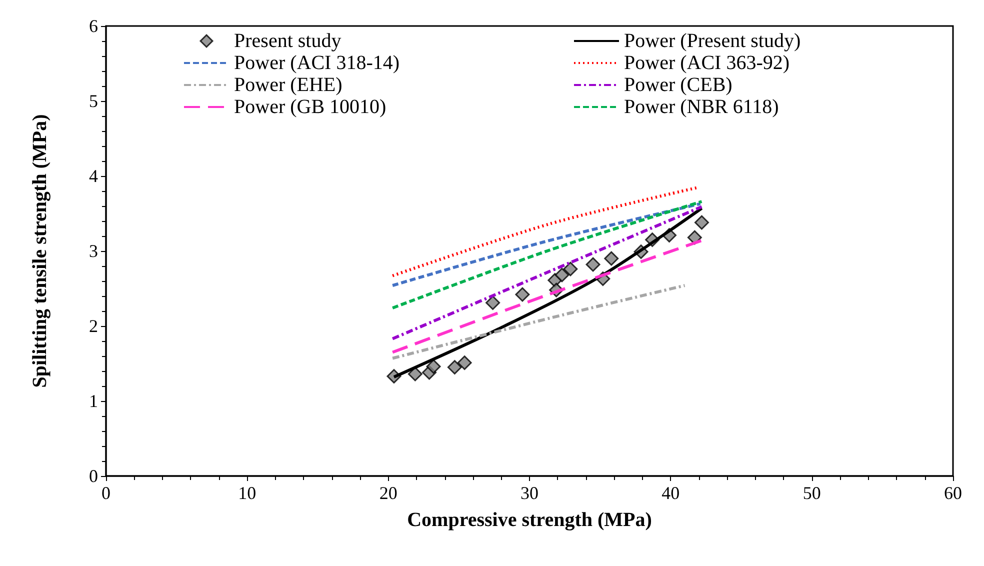 The width and height of the screenshot is (984, 566). What do you see at coordinates (288, 41) in the screenshot?
I see `legend-label: Present study` at bounding box center [288, 41].